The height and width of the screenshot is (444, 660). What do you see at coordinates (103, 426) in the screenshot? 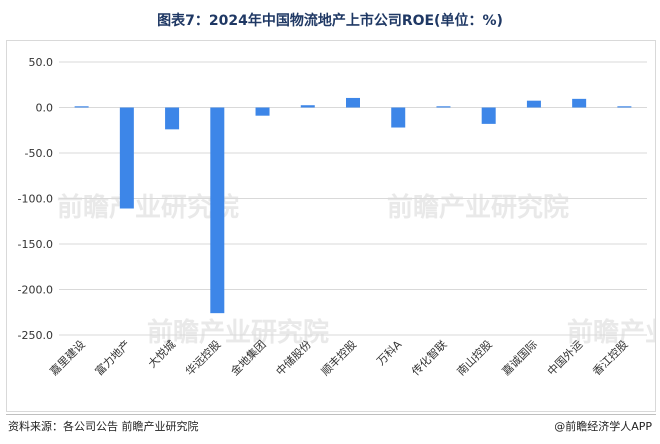
I see `source-note: 资料来源：各公司公告 前瞻产业研究院` at bounding box center [103, 426].